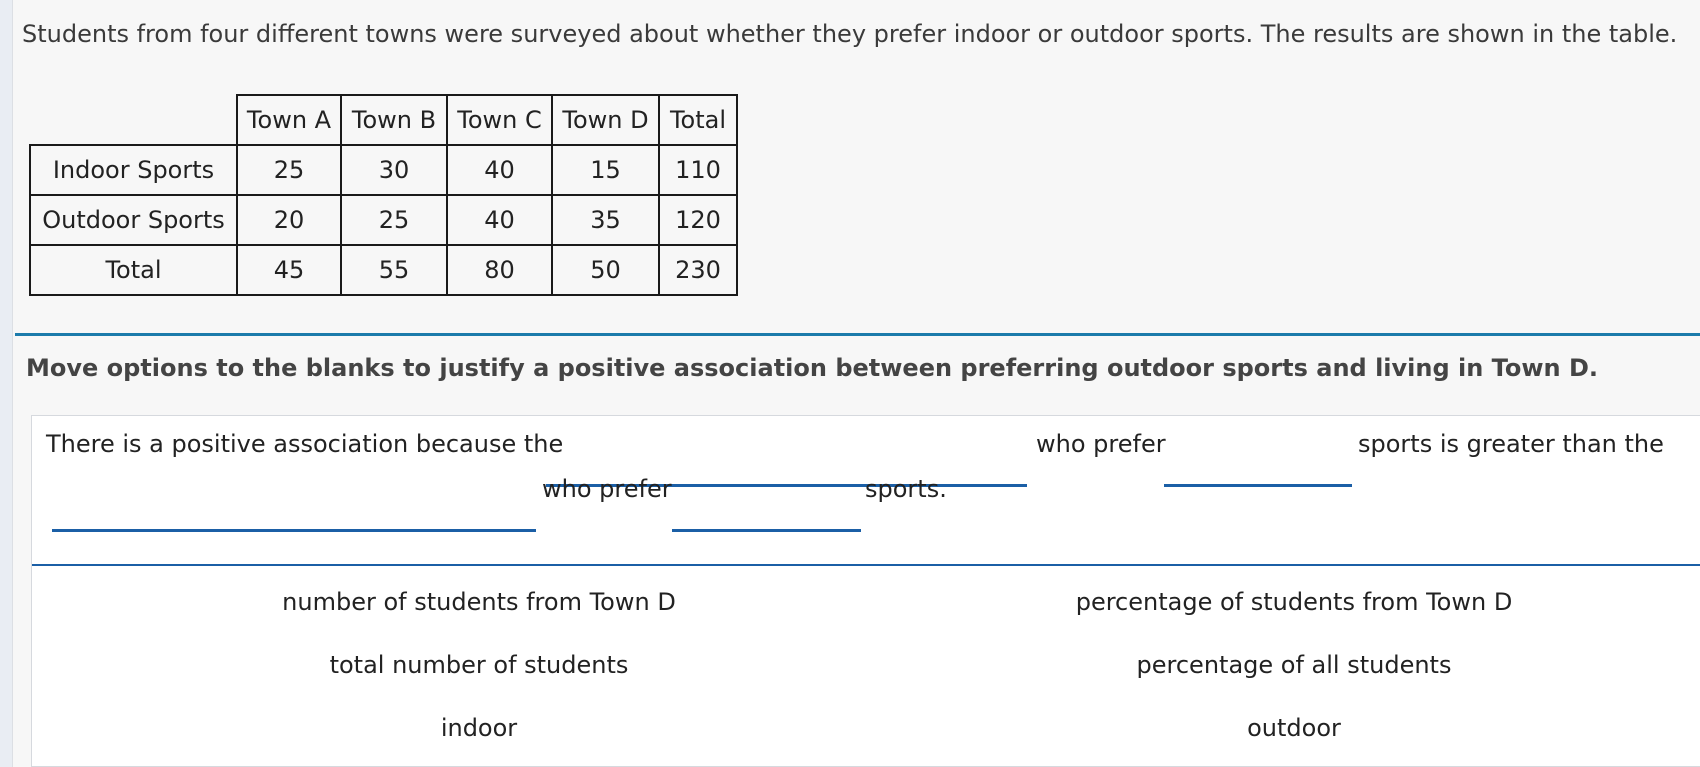 This screenshot has width=1700, height=767. Describe the element at coordinates (605, 170) in the screenshot. I see `table-cell: 15` at that location.